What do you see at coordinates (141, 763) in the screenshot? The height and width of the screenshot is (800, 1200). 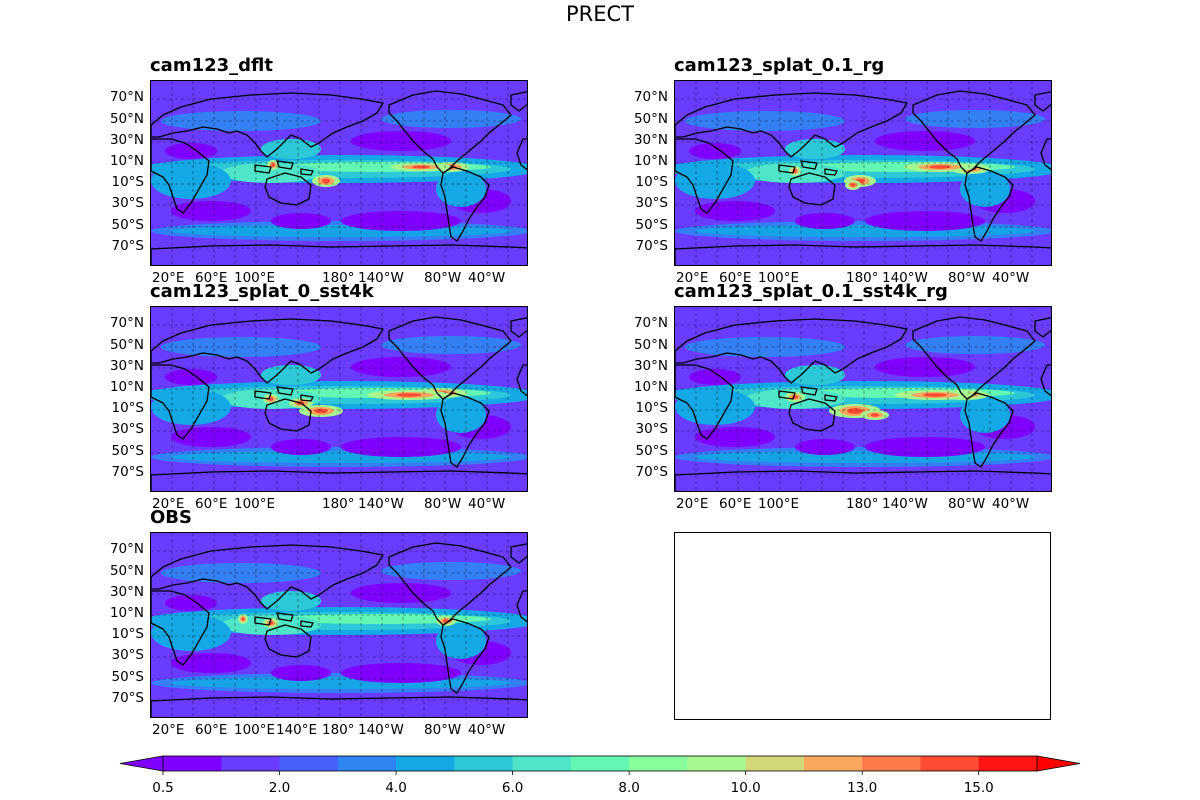 I see `colorbar-extend-low` at bounding box center [141, 763].